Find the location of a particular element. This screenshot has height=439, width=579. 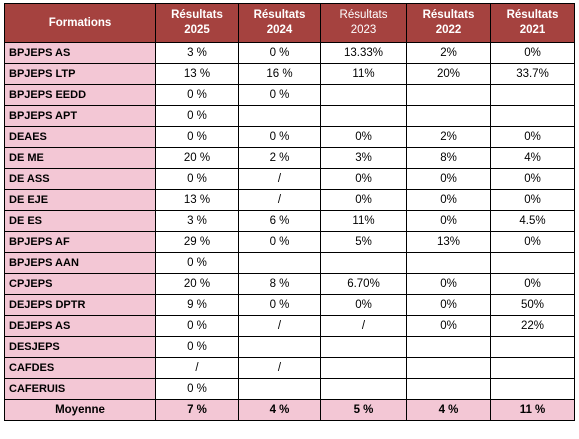

table-row: BPJEPS APT 0 % is located at coordinates (289, 116).